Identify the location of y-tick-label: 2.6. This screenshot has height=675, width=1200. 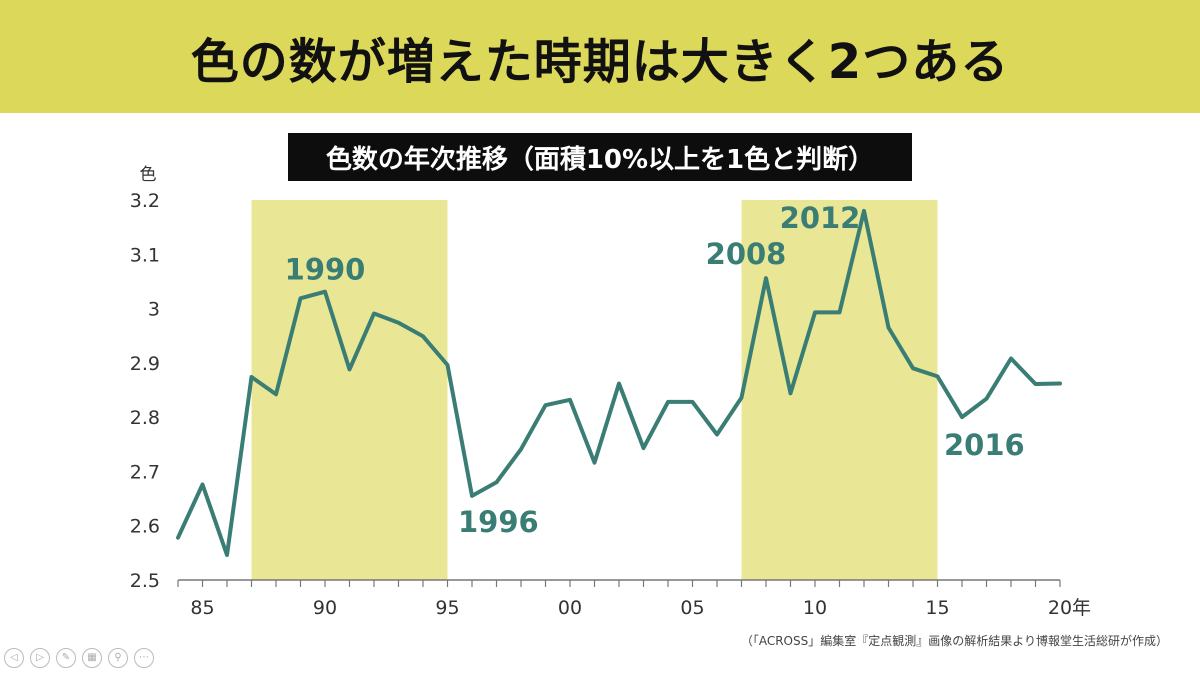
(145, 527).